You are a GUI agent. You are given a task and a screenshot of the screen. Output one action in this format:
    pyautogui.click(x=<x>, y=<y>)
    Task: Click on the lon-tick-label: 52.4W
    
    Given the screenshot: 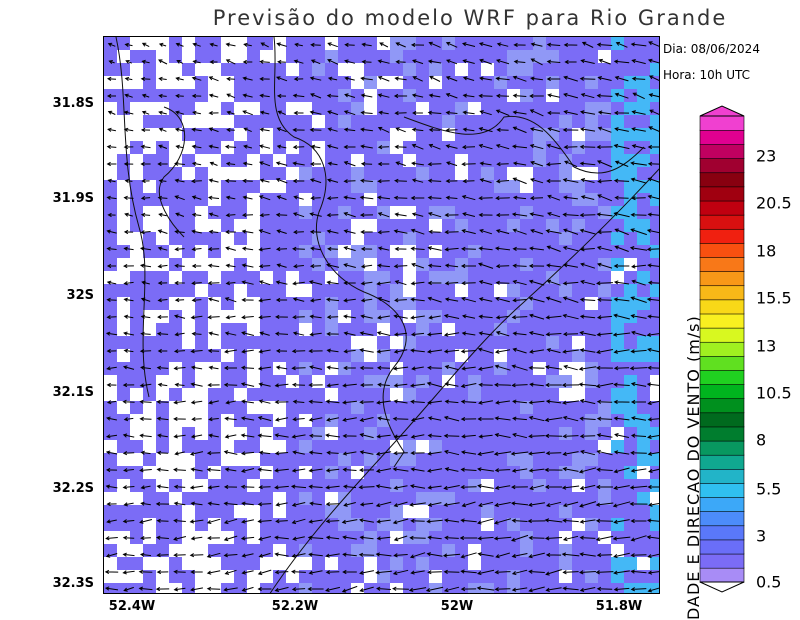 What is the action you would take?
    pyautogui.click(x=132, y=606)
    